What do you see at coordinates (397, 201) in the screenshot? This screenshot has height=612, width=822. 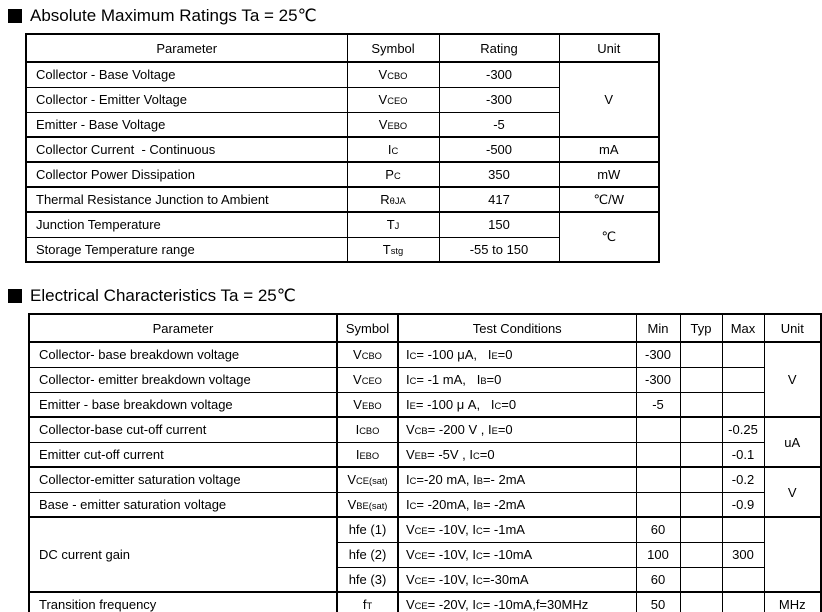 I see `subscript-text: θJA` at bounding box center [397, 201].